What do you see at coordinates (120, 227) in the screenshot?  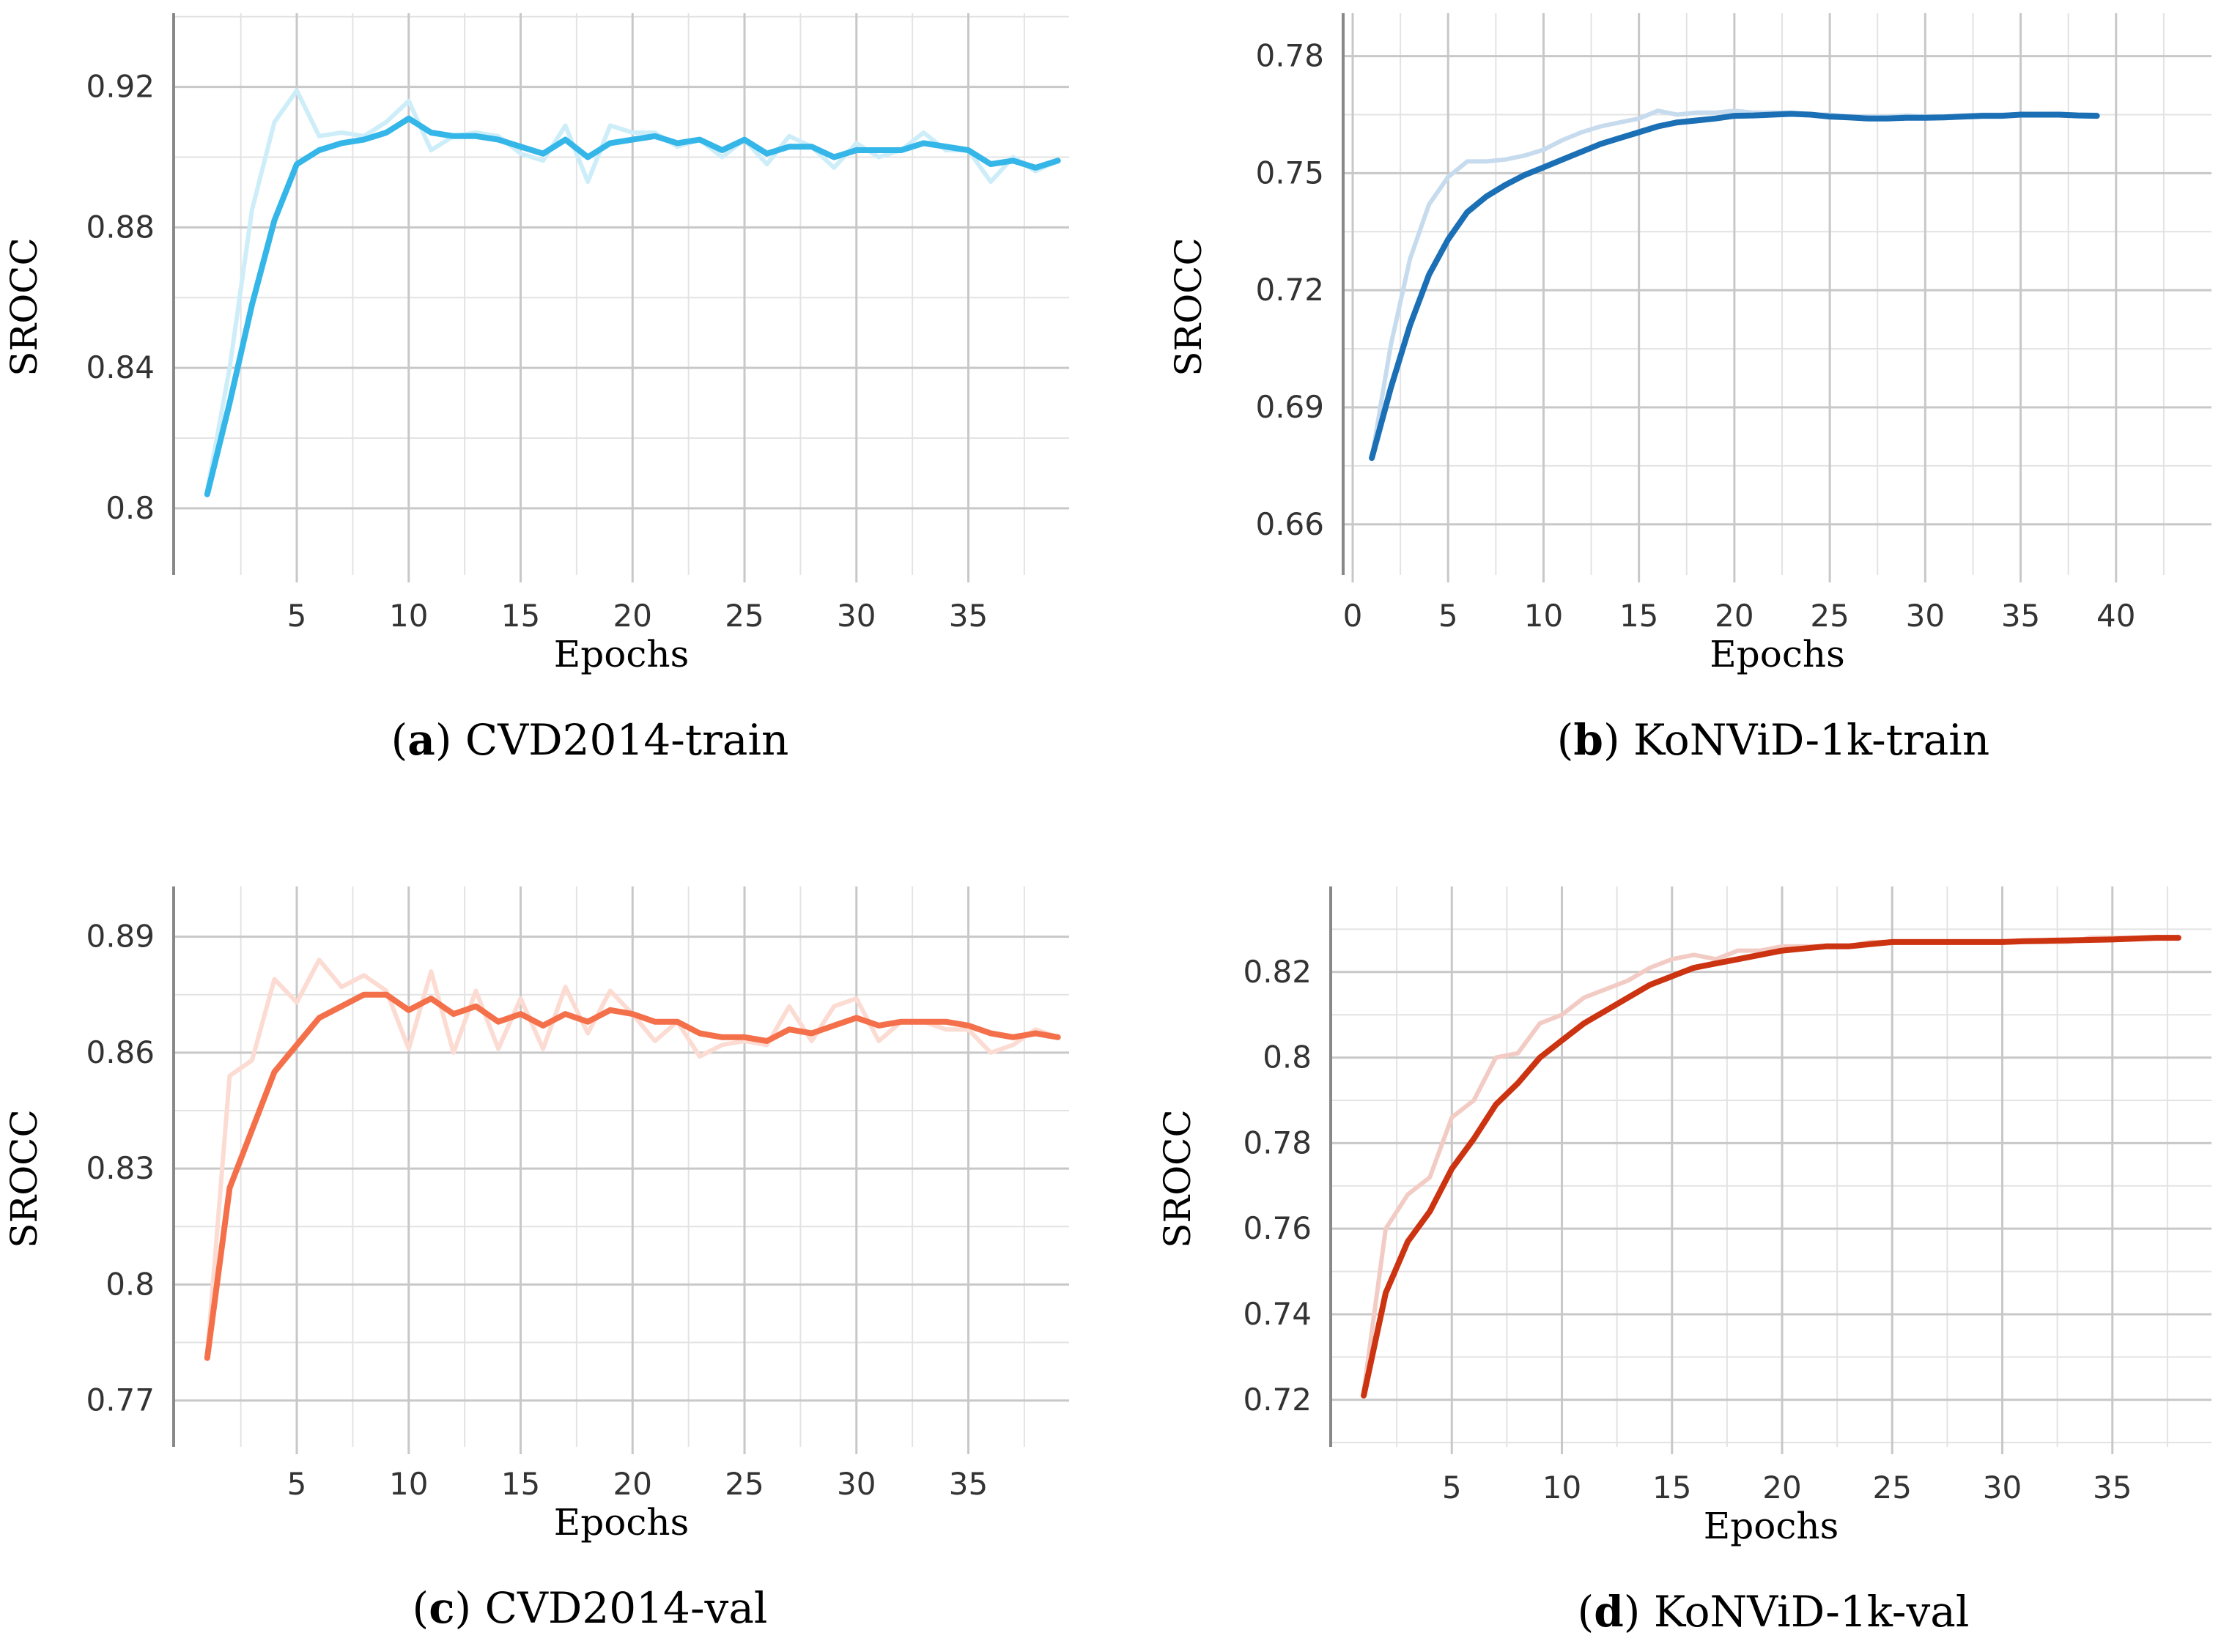 I see `y-tick-label: 0.88` at bounding box center [120, 227].